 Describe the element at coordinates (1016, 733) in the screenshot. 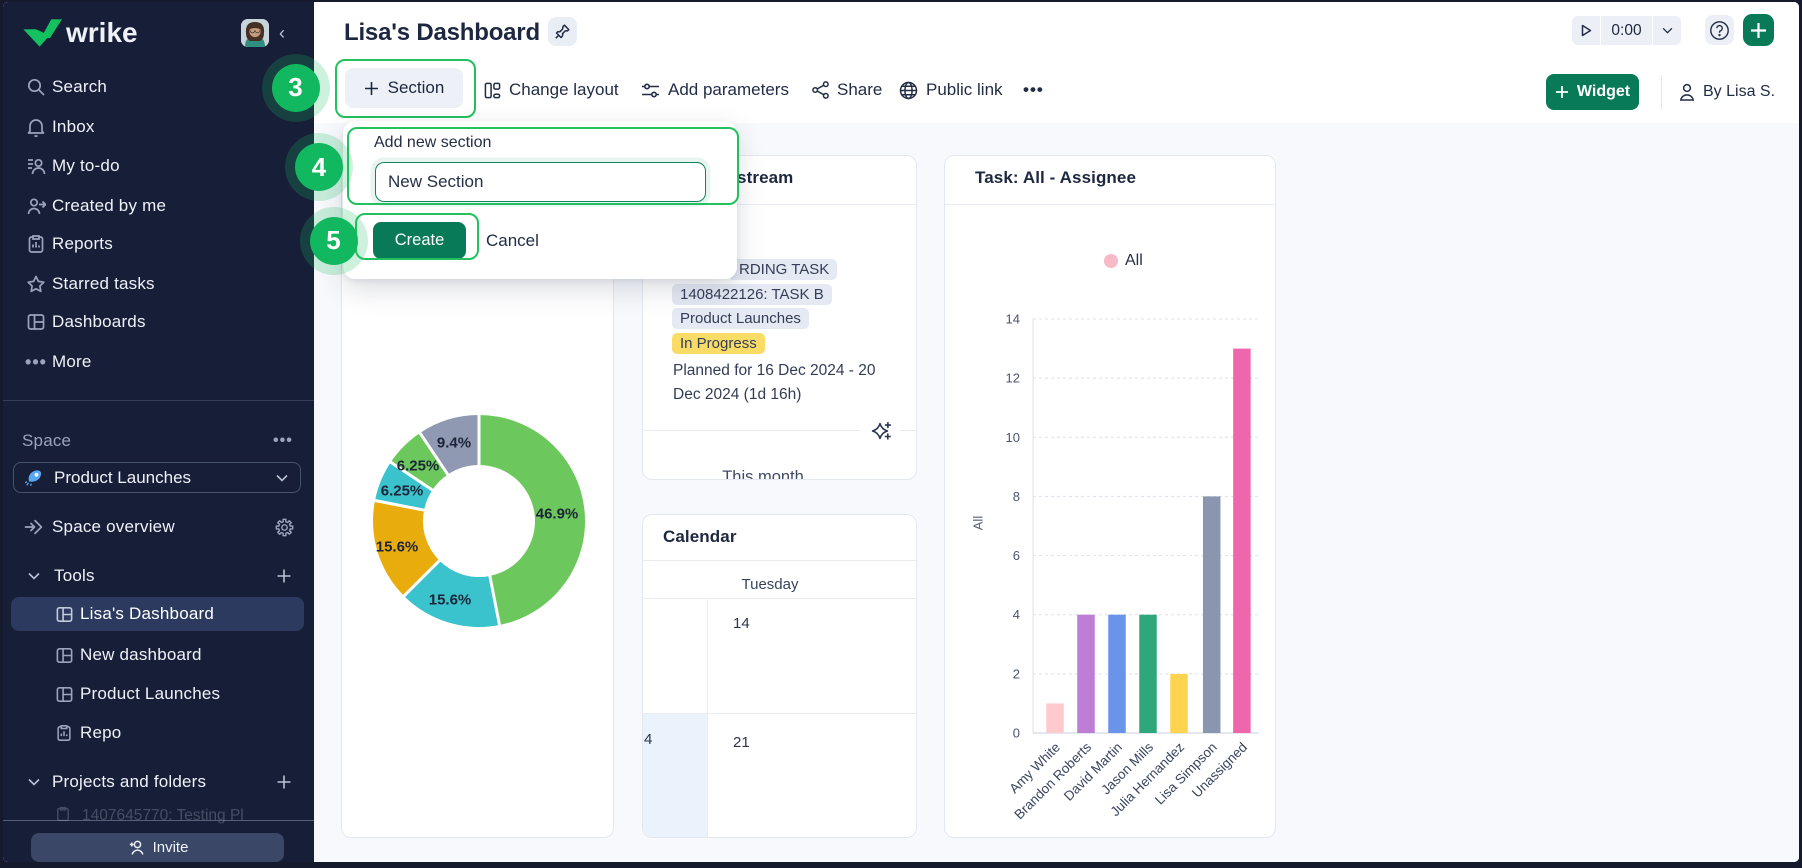

I see `svg-text: 0` at that location.